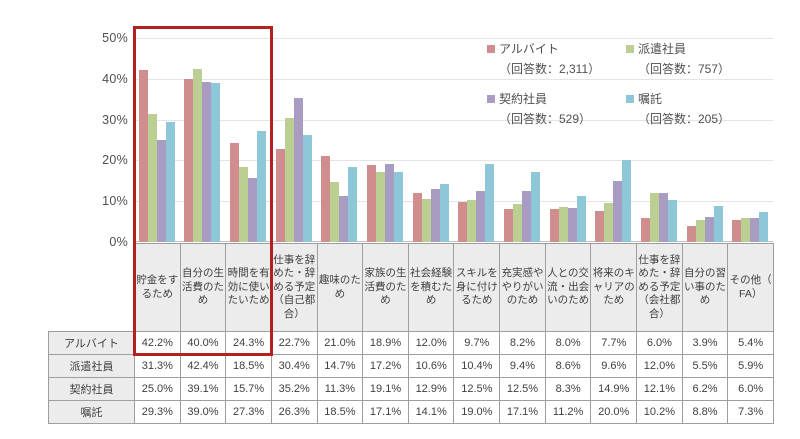  Describe the element at coordinates (115, 38) in the screenshot. I see `y-axis-tick-label: 50%` at that location.